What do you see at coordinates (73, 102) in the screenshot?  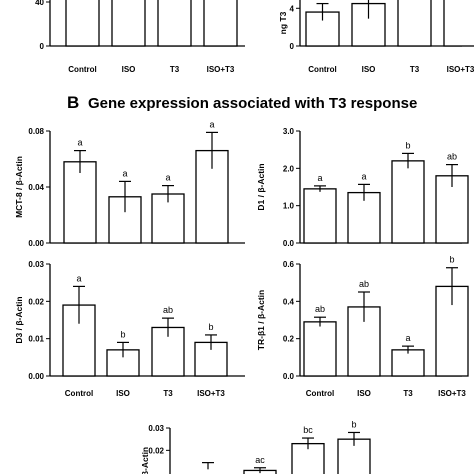 I see `section-b-letter: B` at bounding box center [73, 102].